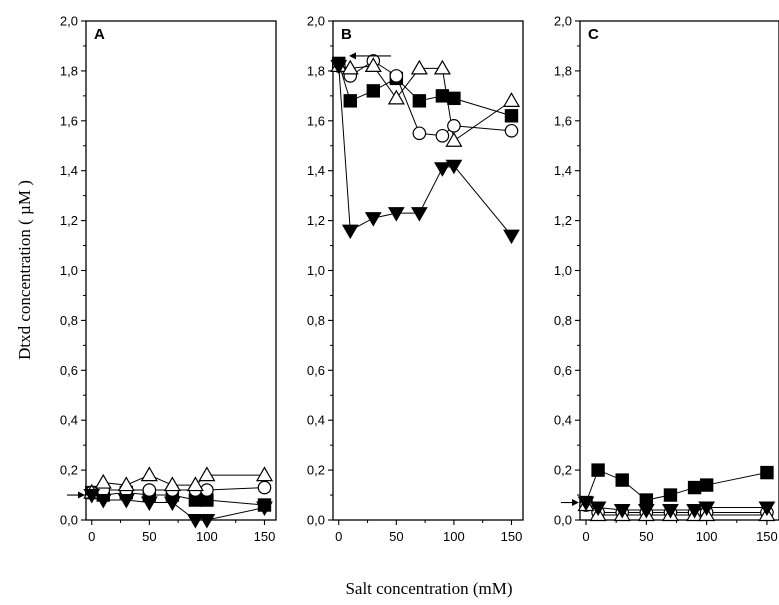 This screenshot has width=779, height=605. What do you see at coordinates (24, 270) in the screenshot?
I see `y-axis-title: Dtxd concentration ( µM )` at bounding box center [24, 270].